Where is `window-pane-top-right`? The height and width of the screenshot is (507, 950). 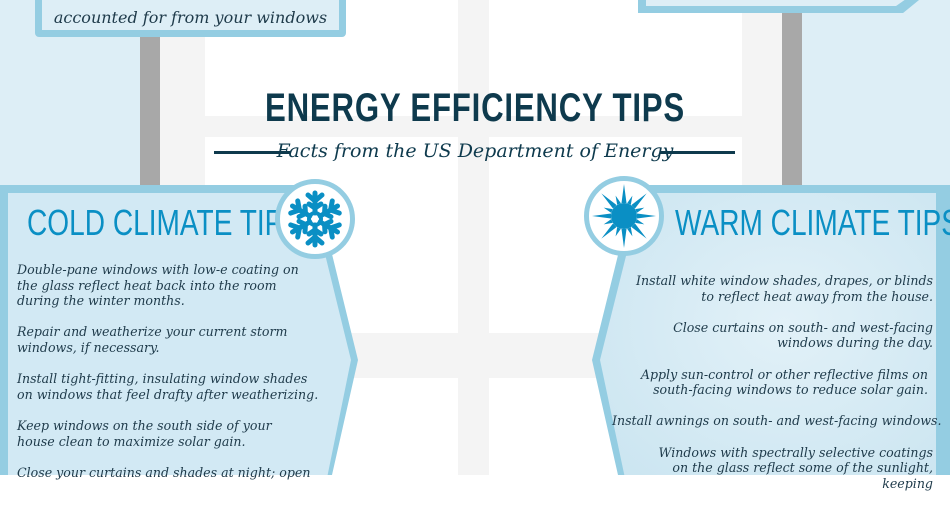 window-pane-top-right is located at coordinates (615, 58).